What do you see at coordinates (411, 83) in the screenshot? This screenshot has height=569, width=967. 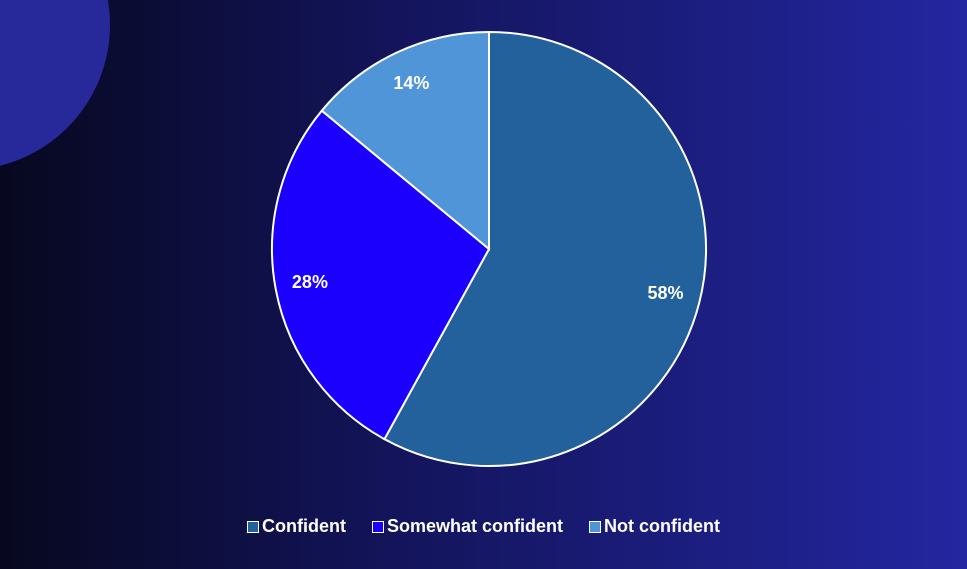 I see `data-label: 14%` at bounding box center [411, 83].